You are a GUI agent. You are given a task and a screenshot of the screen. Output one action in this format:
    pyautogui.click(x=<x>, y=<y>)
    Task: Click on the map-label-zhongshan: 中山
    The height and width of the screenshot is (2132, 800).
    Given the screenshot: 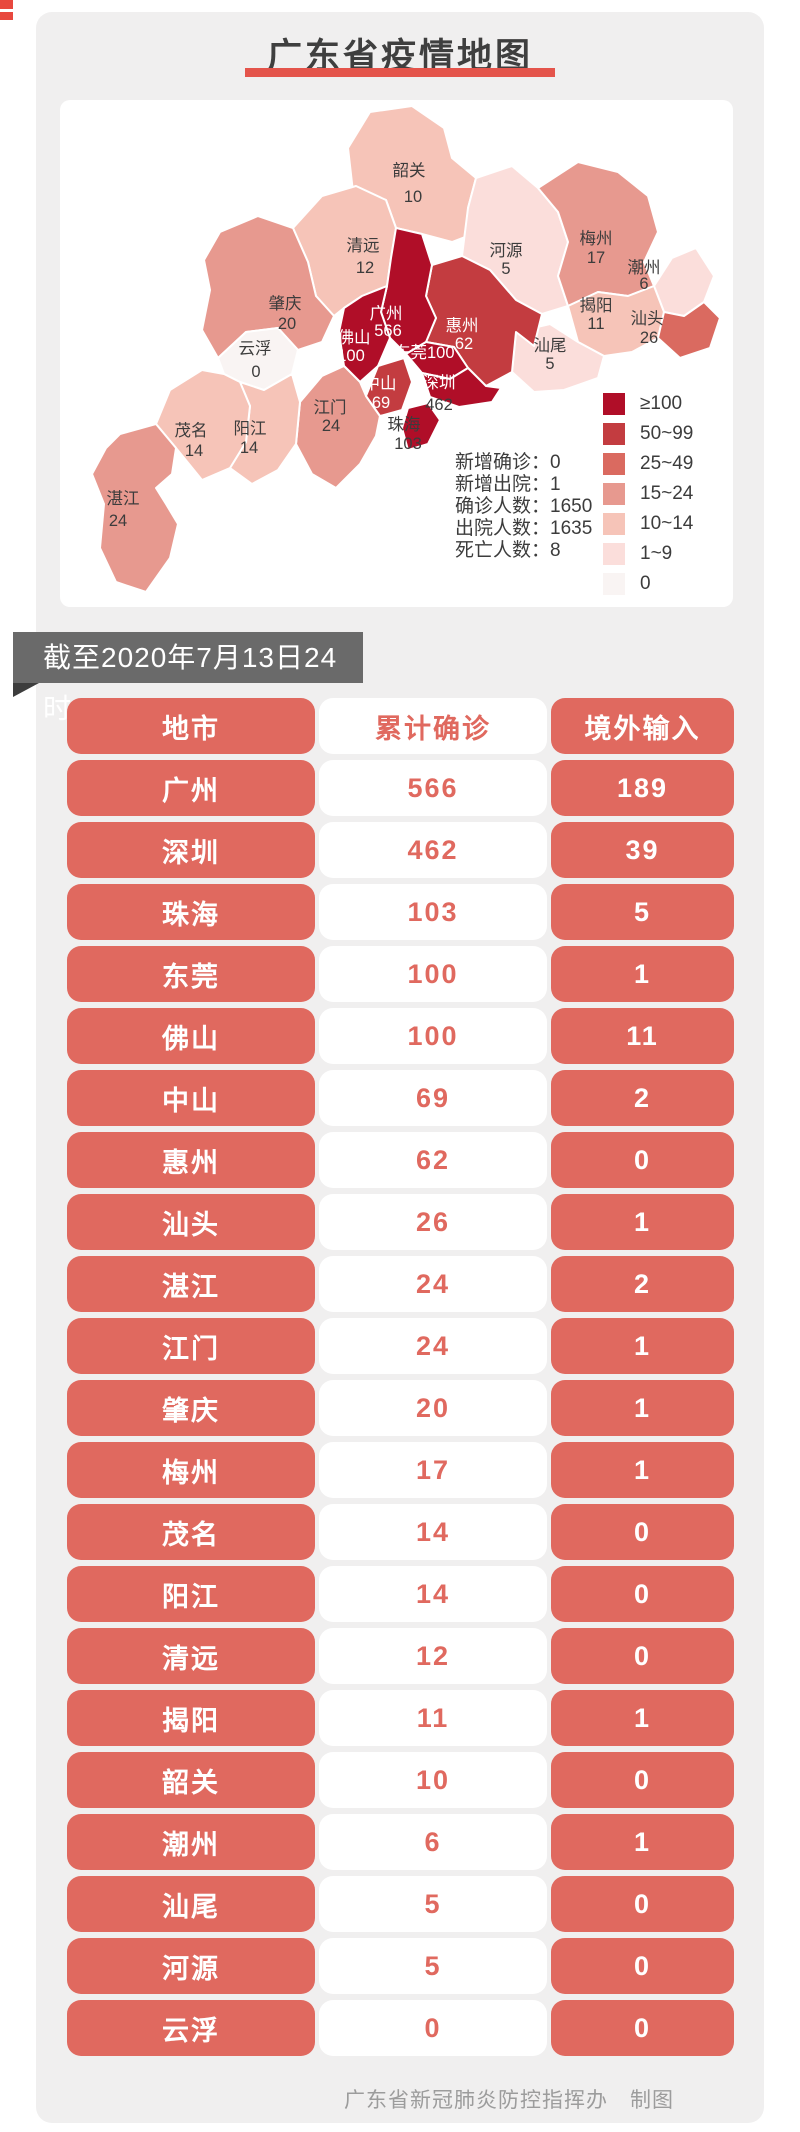 What is the action you would take?
    pyautogui.click(x=380, y=383)
    